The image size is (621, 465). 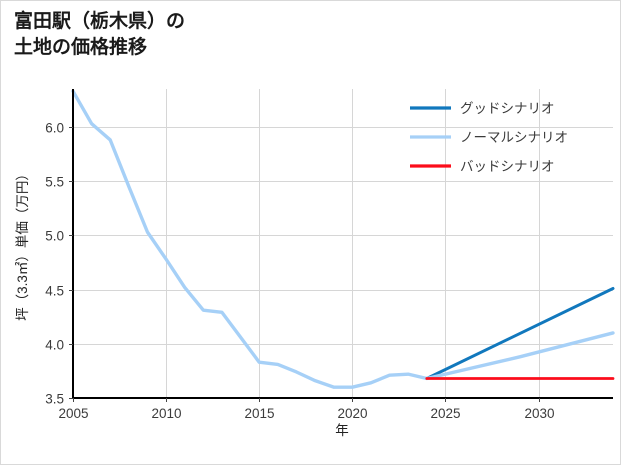 What do you see at coordinates (59, 264) in the screenshot?
I see `y-axis-ticks: 3.5 4.0 4.5 5.0 5.5 6.0` at bounding box center [59, 264].